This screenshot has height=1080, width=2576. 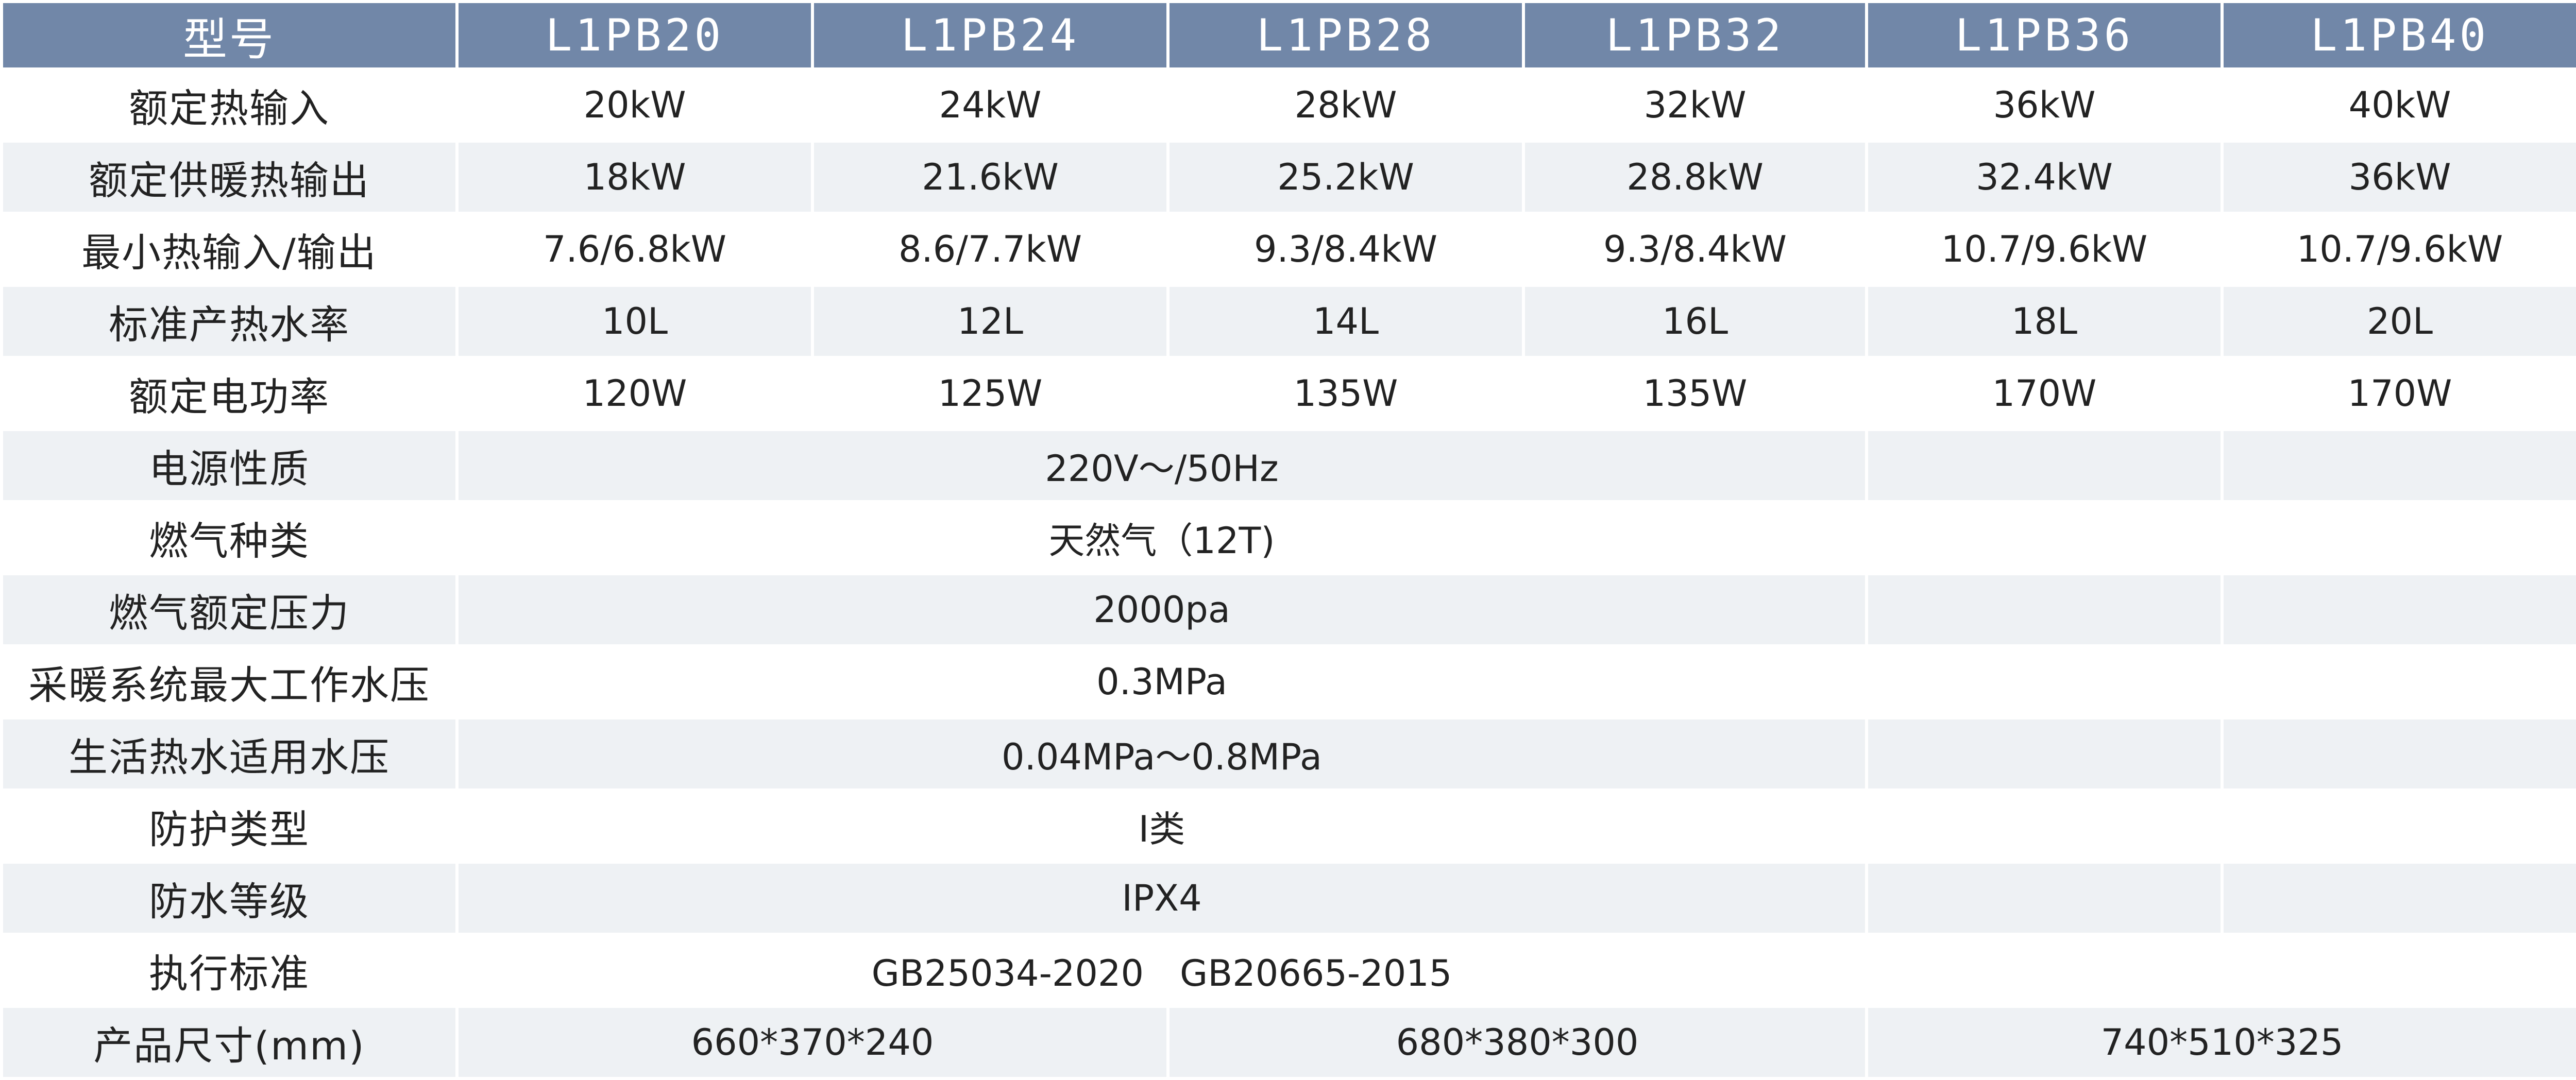 I want to click on row-label: 电源性质, so click(x=229, y=465).